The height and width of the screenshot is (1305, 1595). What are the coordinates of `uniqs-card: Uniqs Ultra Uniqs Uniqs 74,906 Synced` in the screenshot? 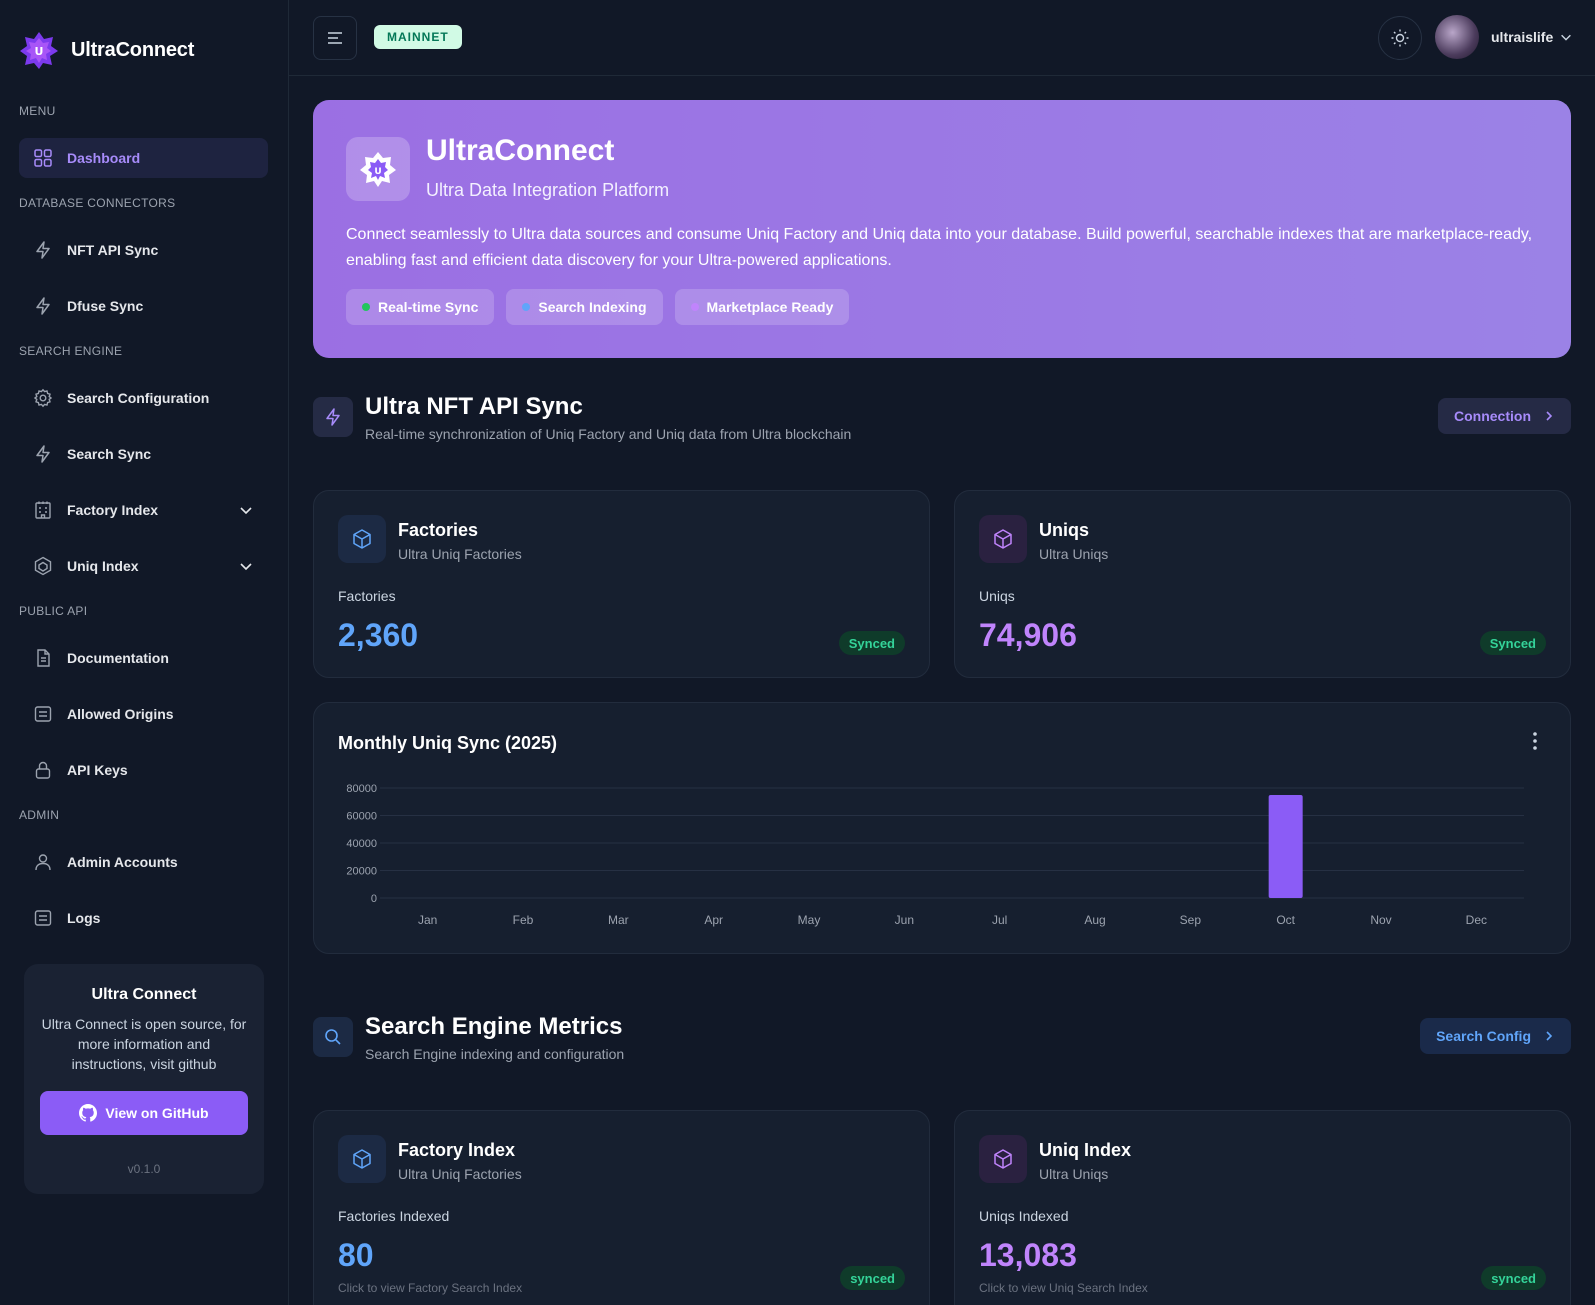 It's located at (1262, 584).